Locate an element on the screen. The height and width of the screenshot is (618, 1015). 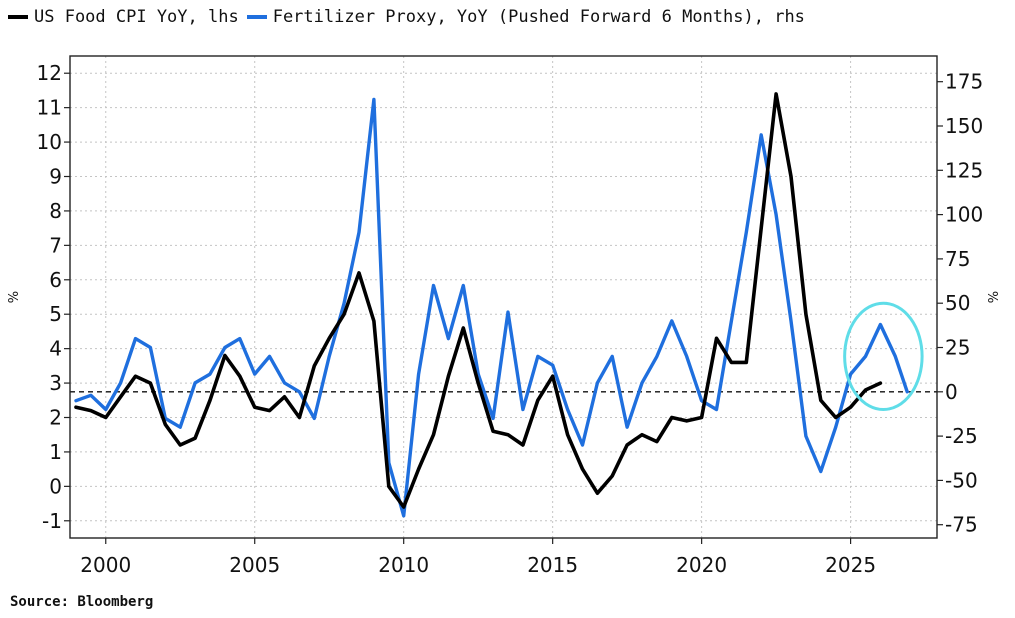
y-left-tick-label: 11 is located at coordinates (49, 108).